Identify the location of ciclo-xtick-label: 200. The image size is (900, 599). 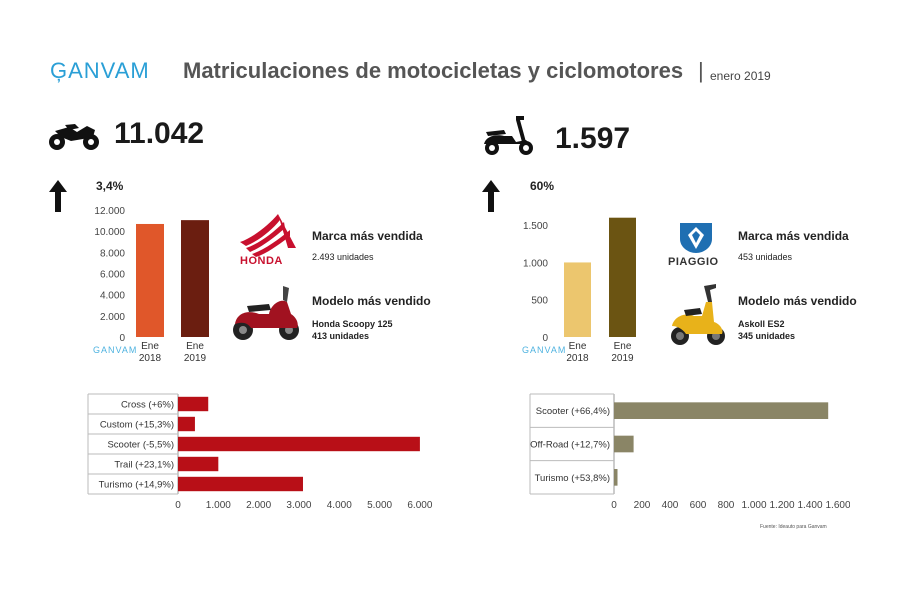
(642, 505).